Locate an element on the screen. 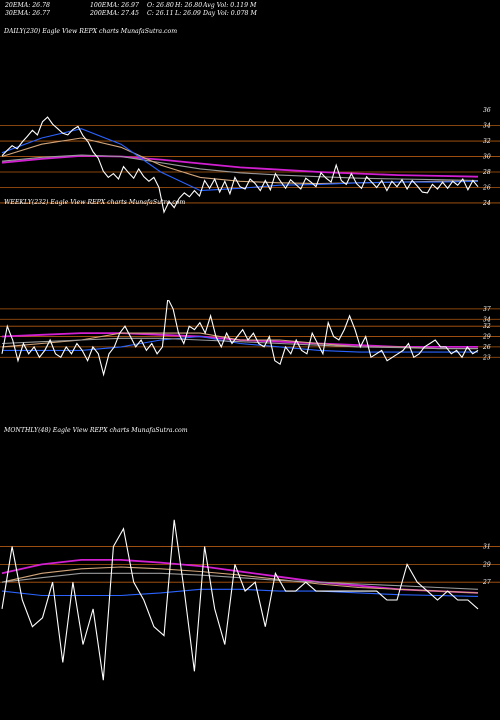 This screenshot has width=500, height=720. y-tick-label: 27 is located at coordinates (486, 582).